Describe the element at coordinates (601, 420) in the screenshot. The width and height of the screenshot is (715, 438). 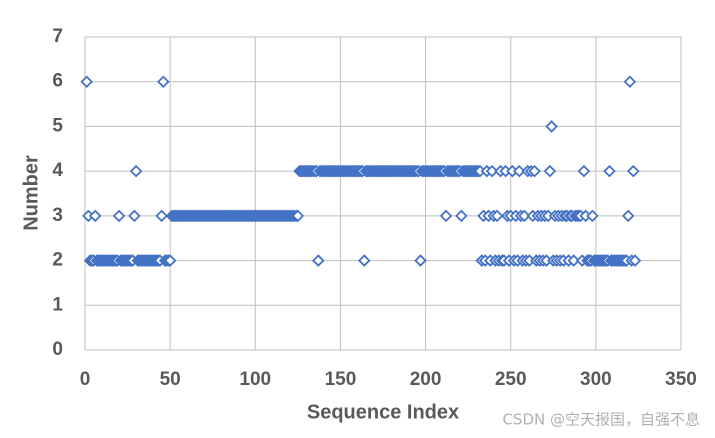
I see `watermark: CSDN @空天报国，自强不息` at that location.